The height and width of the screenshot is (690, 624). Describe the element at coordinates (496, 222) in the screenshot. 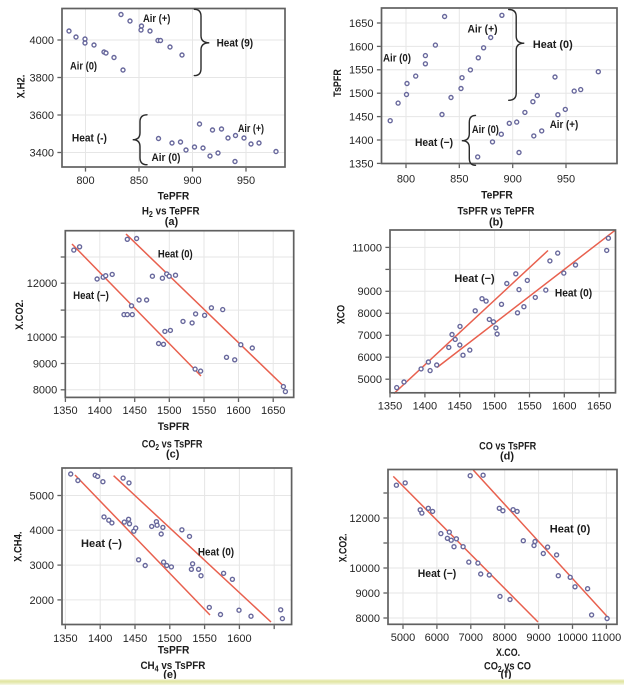

I see `svg-text: (b)` at that location.